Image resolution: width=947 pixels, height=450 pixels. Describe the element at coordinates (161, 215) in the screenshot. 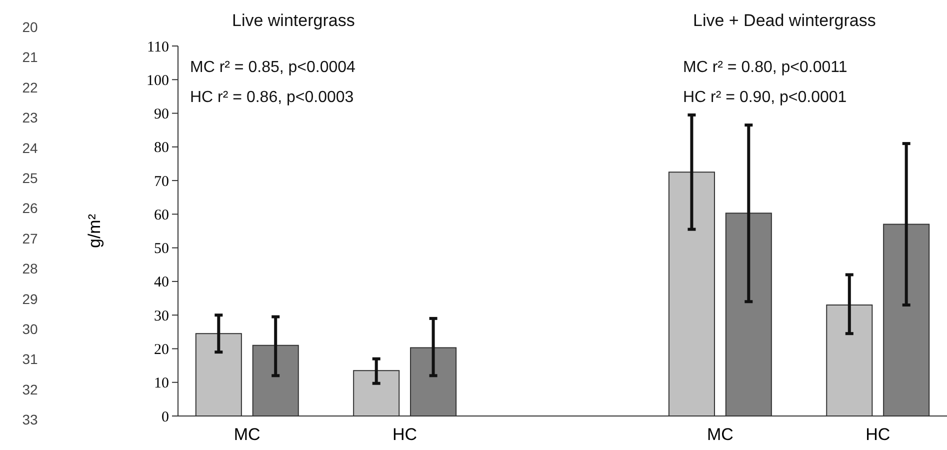

I see `y-tick-label: 60` at that location.